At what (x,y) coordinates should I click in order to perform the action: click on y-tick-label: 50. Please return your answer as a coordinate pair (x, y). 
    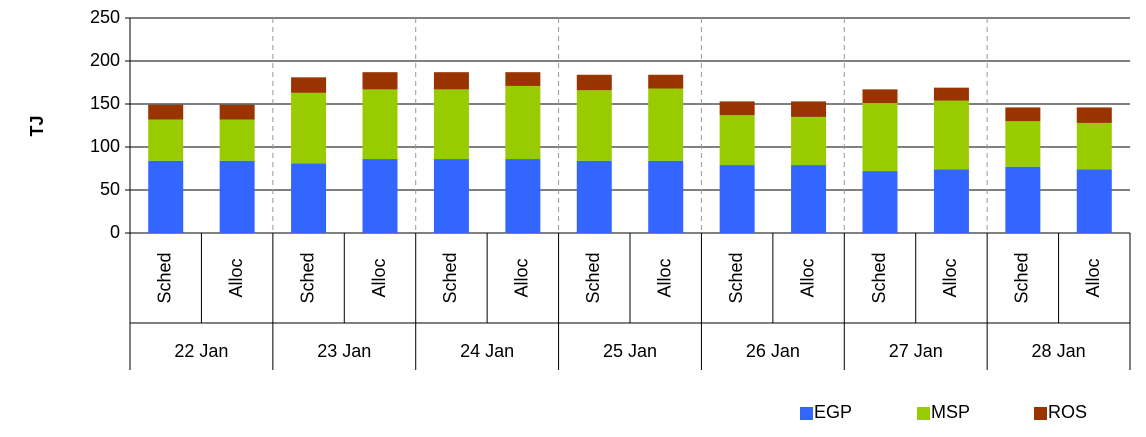
    Looking at the image, I should click on (110, 189).